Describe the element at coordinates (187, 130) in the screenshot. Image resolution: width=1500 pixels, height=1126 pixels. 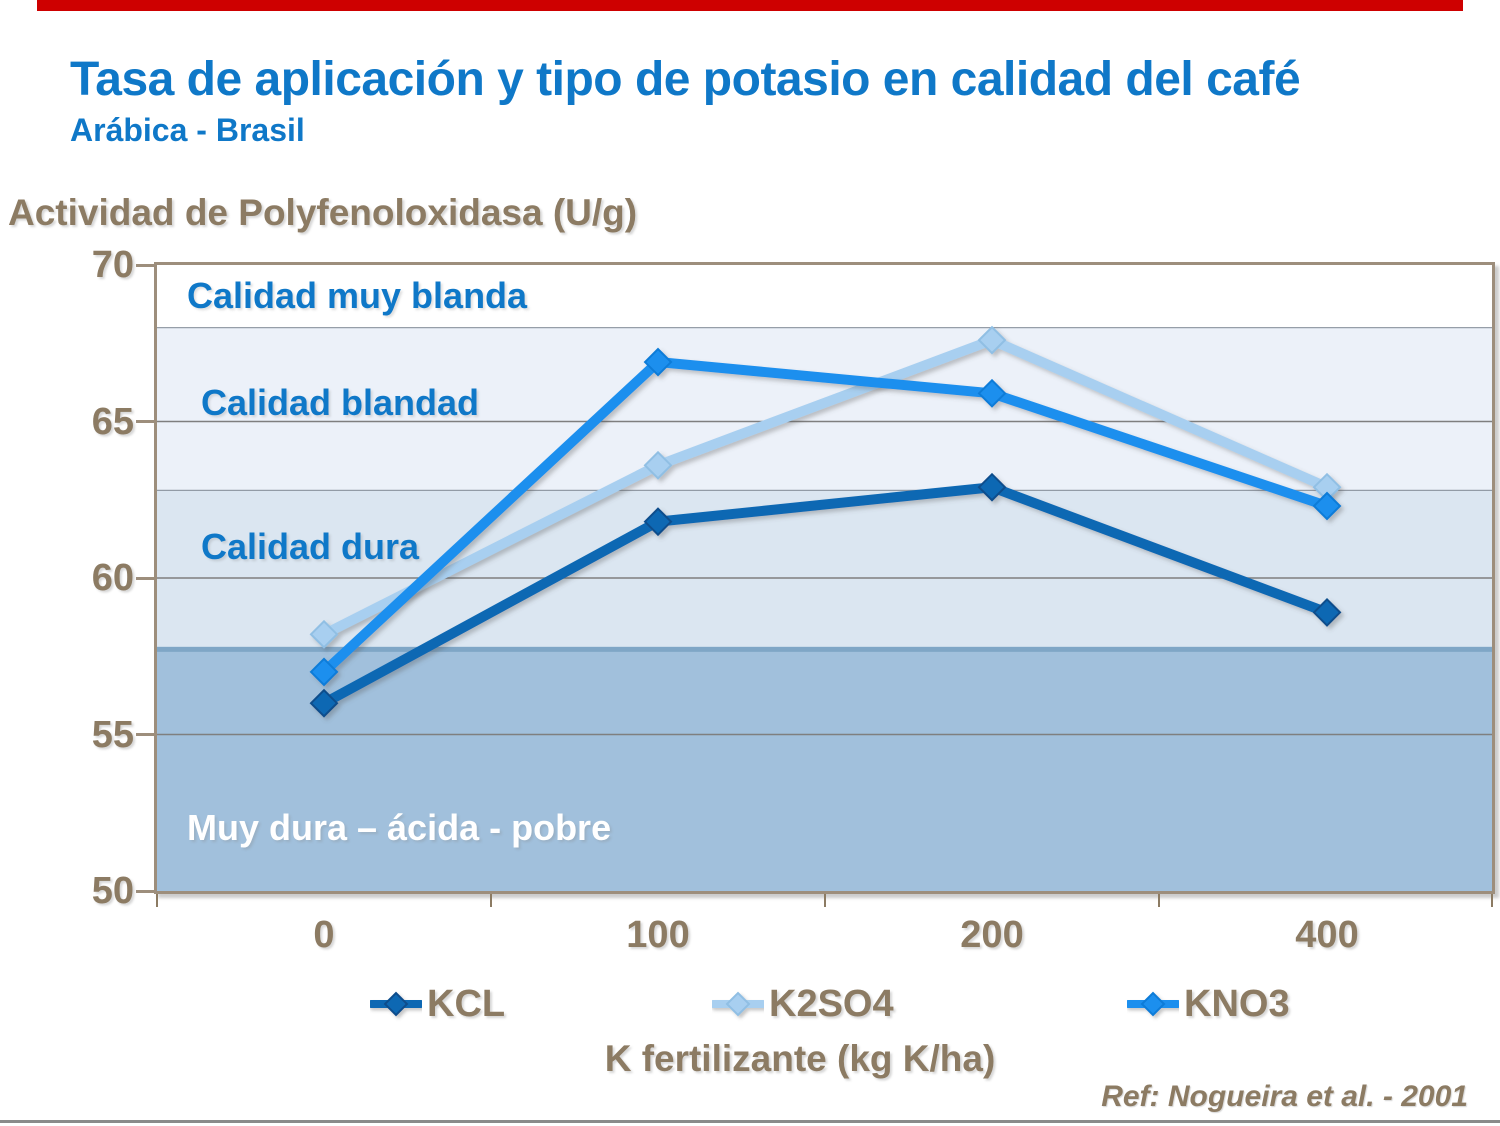
I see `page-subtitle: Arábica - Brasil` at that location.